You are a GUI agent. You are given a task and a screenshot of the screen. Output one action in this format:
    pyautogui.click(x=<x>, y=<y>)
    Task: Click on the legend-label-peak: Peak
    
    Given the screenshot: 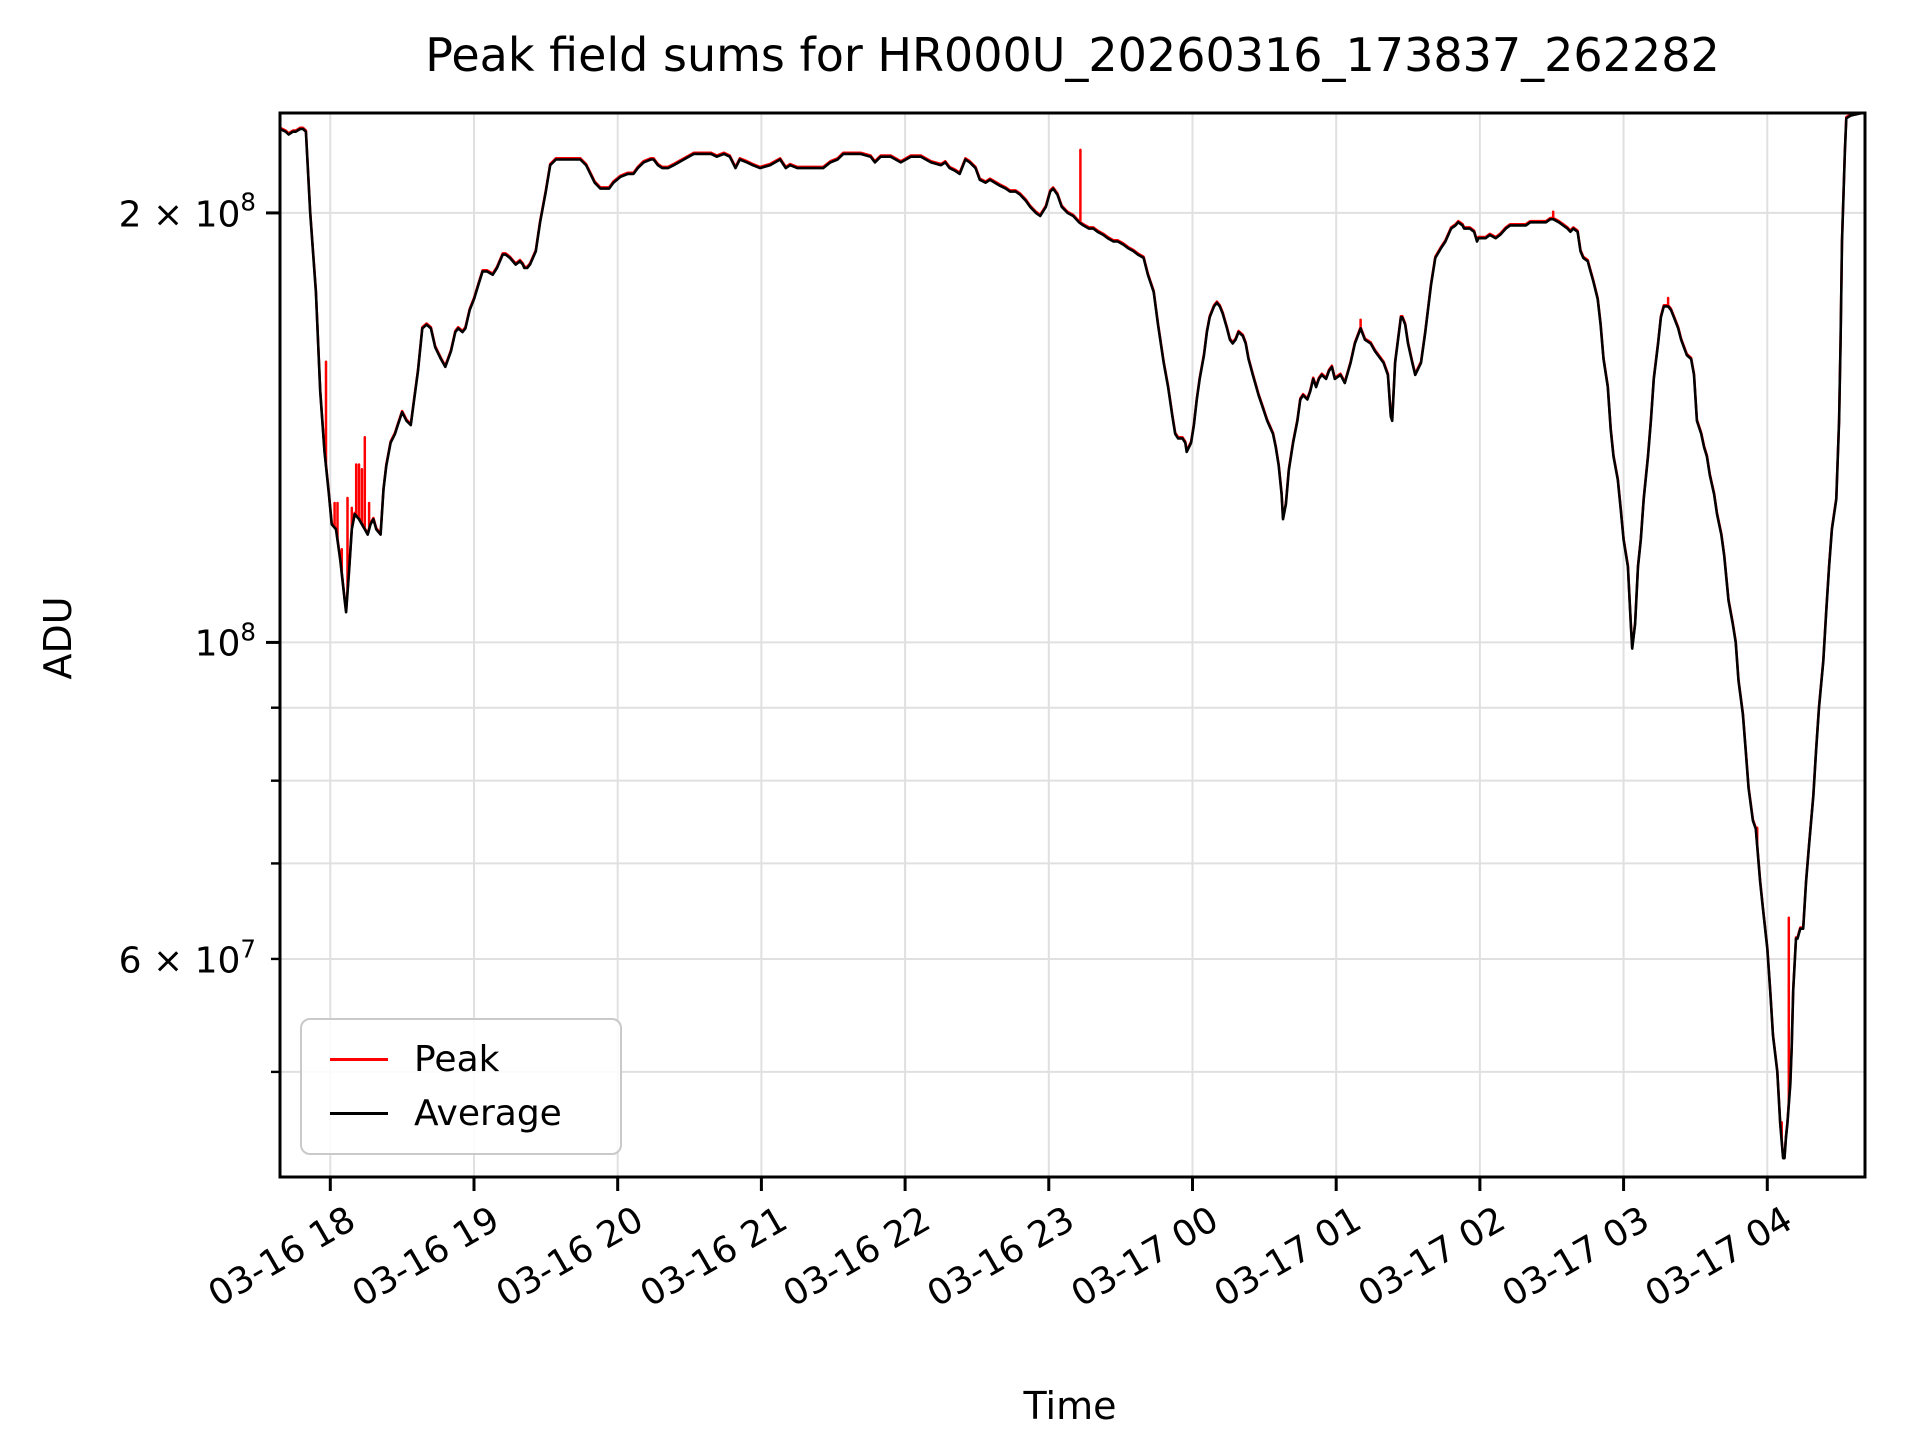 What is the action you would take?
    pyautogui.click(x=457, y=1059)
    